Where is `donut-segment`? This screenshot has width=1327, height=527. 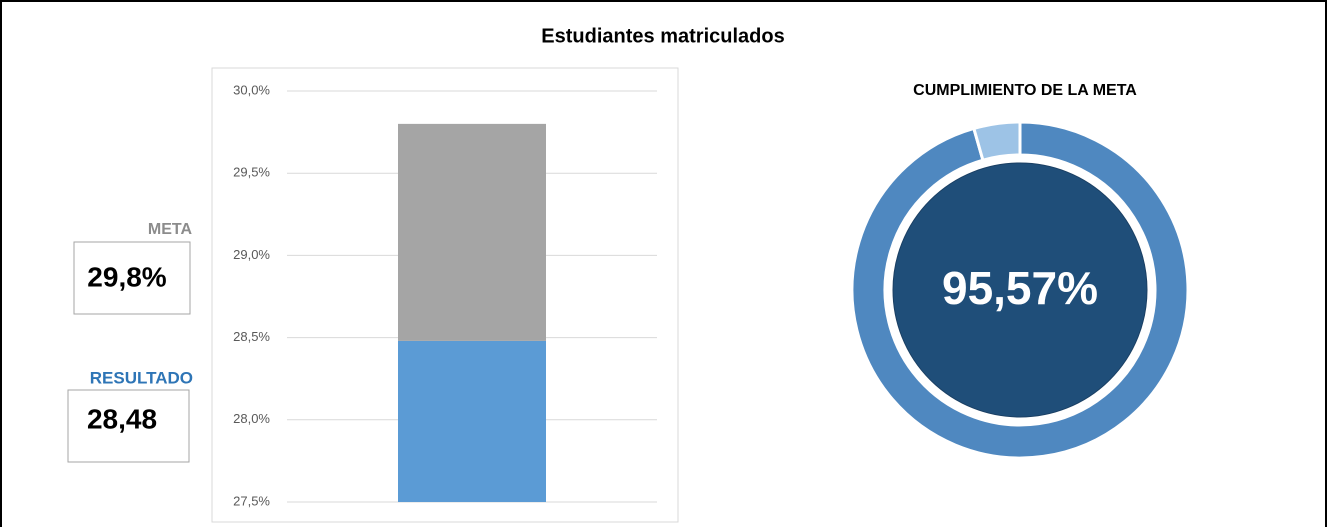
donut-segment is located at coordinates (996, 141).